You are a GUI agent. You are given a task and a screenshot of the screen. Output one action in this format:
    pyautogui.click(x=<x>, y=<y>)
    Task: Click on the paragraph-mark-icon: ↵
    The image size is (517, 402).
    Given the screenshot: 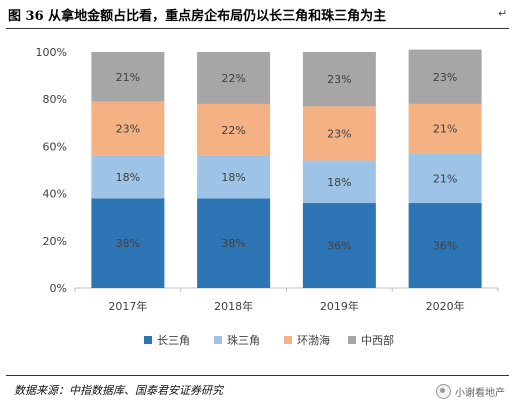 What is the action you would take?
    pyautogui.click(x=503, y=13)
    